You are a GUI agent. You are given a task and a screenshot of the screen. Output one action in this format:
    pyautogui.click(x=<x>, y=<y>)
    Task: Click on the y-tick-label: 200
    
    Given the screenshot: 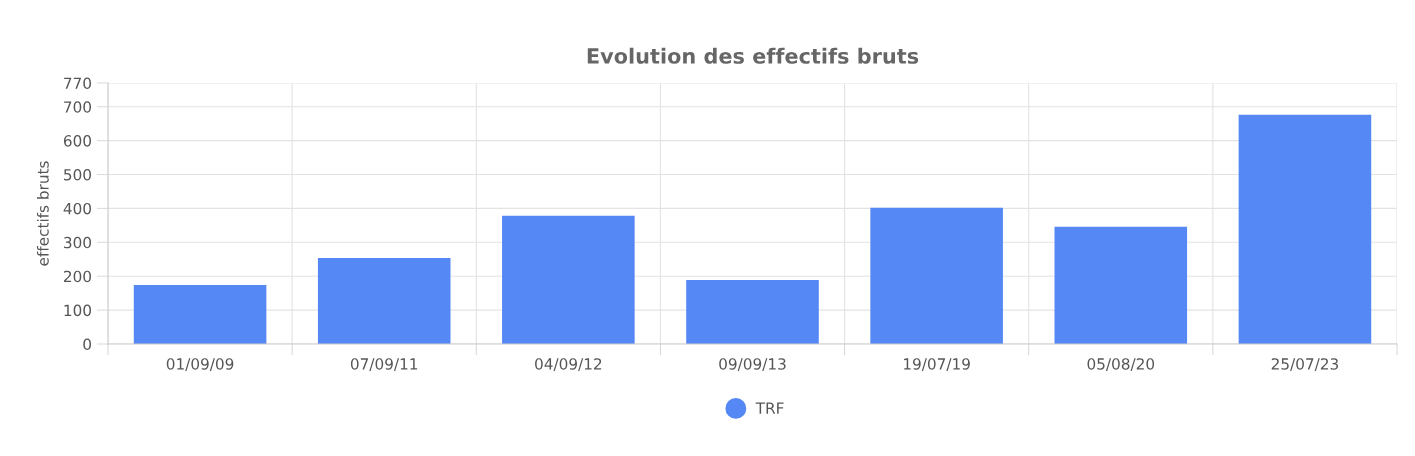 What is the action you would take?
    pyautogui.click(x=77, y=276)
    